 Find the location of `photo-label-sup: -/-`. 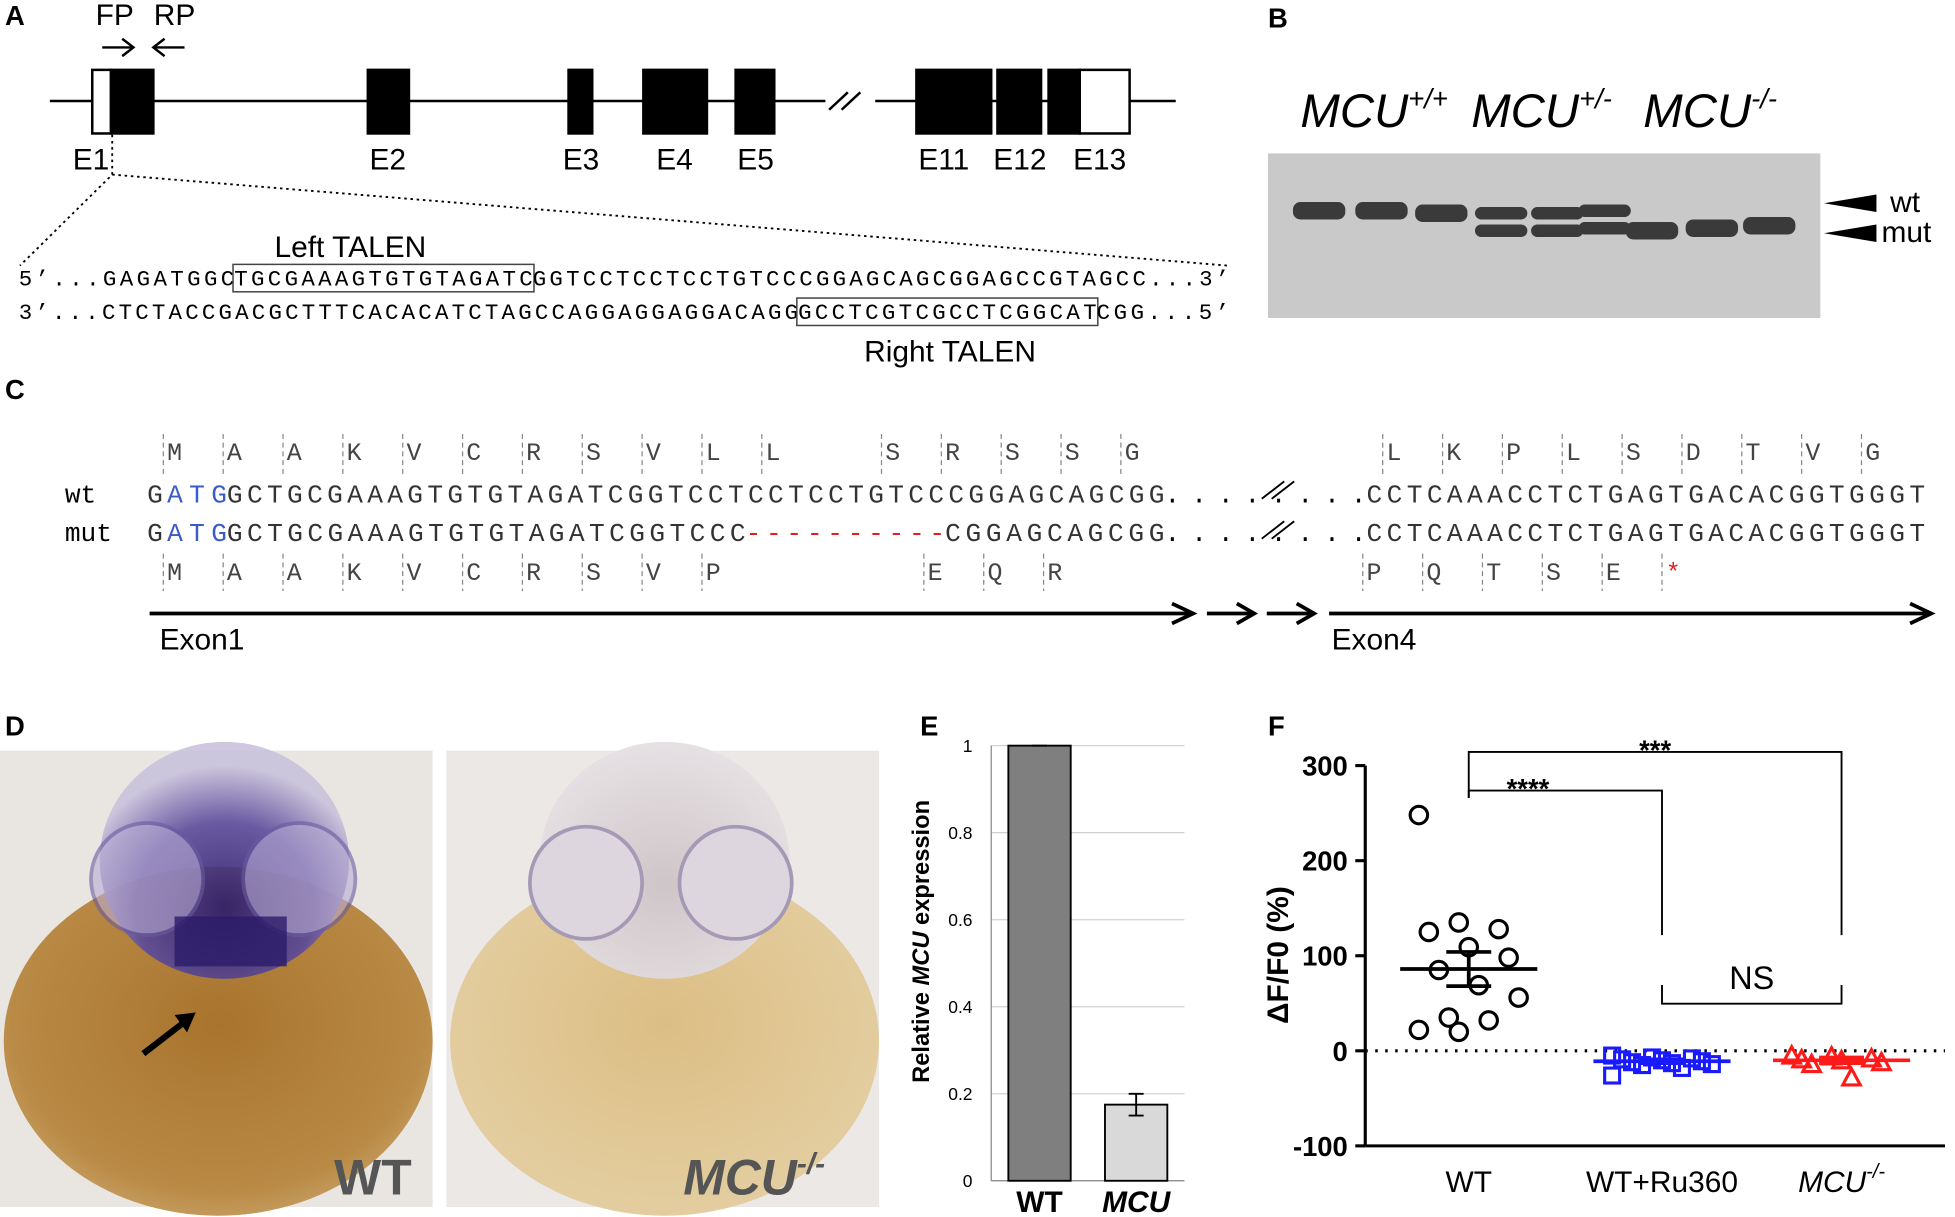

photo-label-sup: -/- is located at coordinates (811, 1164).